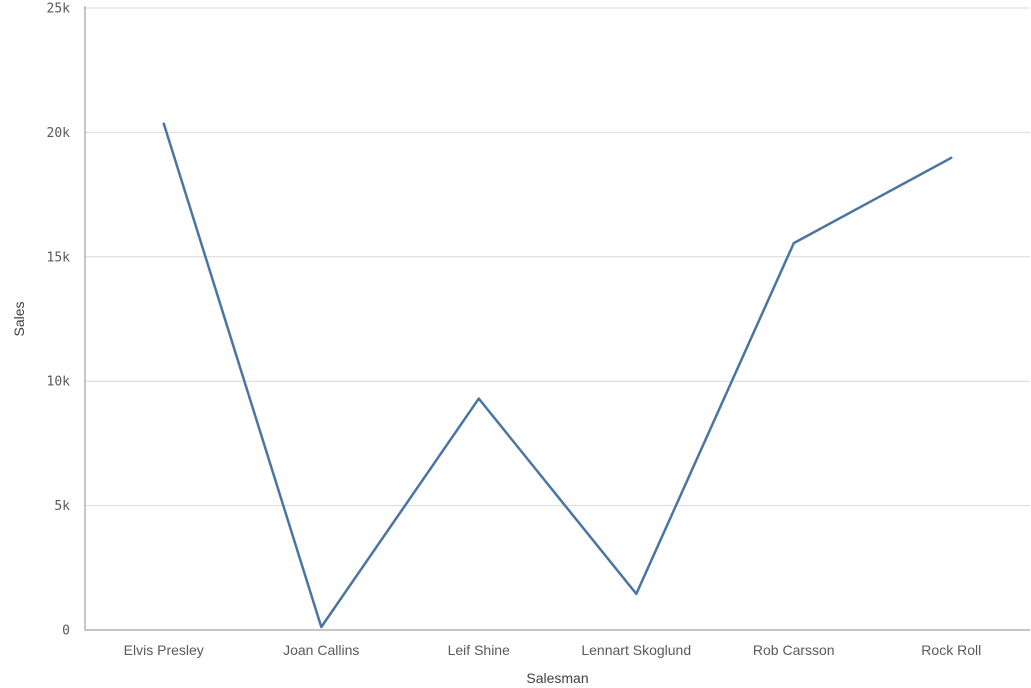 The width and height of the screenshot is (1031, 688). Describe the element at coordinates (66, 631) in the screenshot. I see `y-tick-label: 0` at that location.